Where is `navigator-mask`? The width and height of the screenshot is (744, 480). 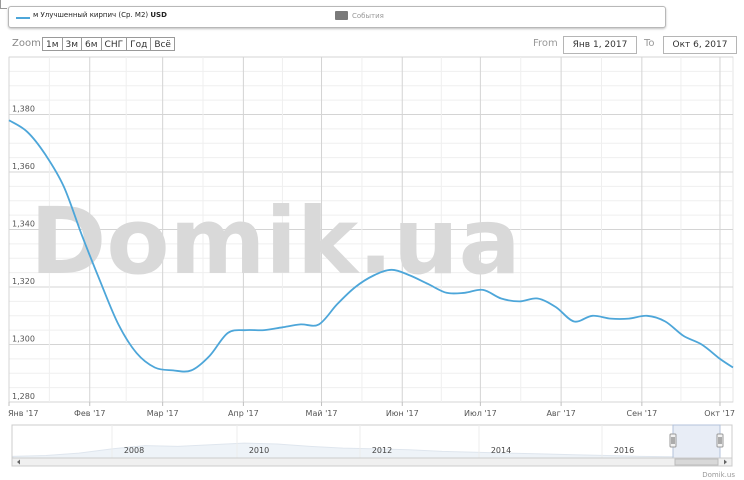 navigator-mask is located at coordinates (696, 441).